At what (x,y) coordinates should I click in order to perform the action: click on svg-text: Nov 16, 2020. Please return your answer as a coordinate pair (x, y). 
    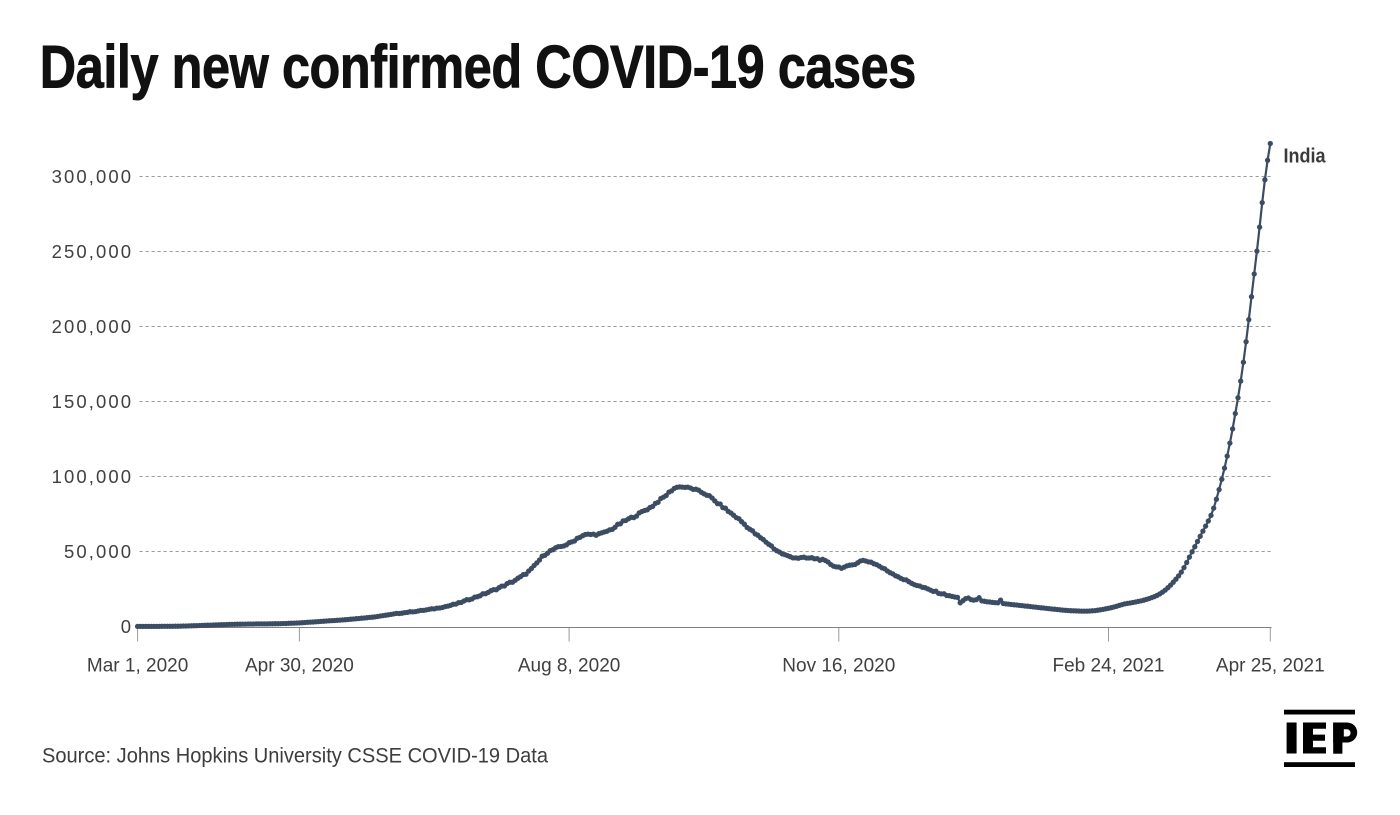
    Looking at the image, I should click on (838, 666).